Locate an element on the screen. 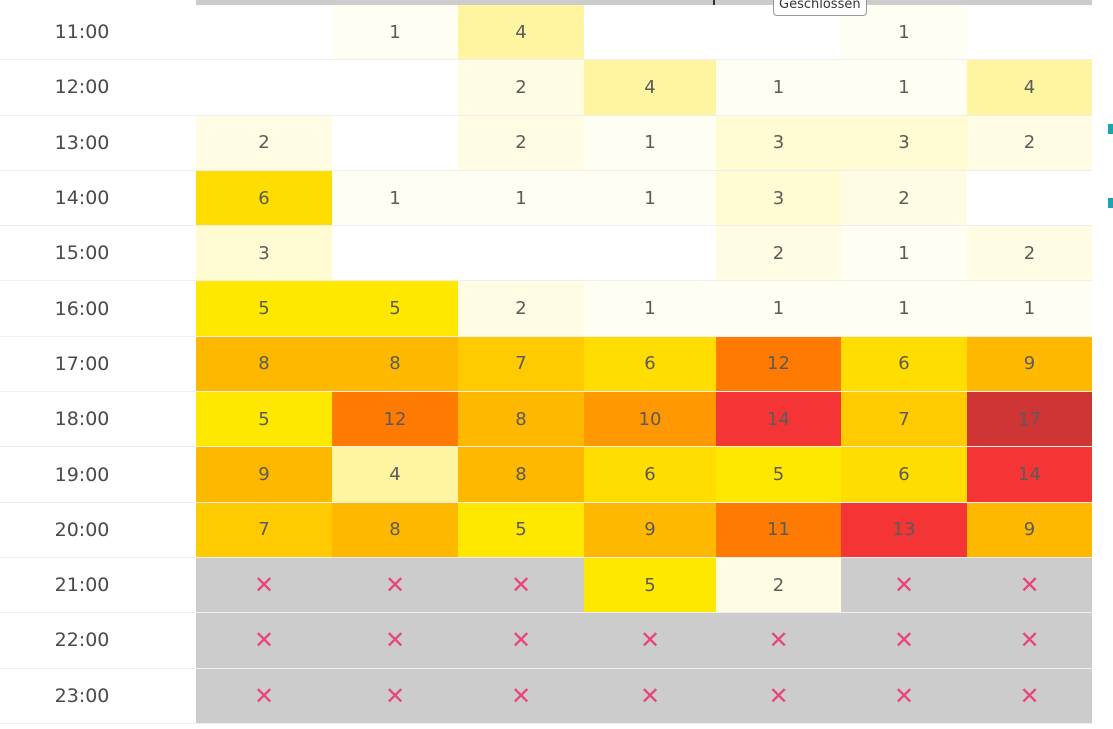 Image resolution: width=1113 pixels, height=729 pixels. heatmap-cell: 13 is located at coordinates (904, 529).